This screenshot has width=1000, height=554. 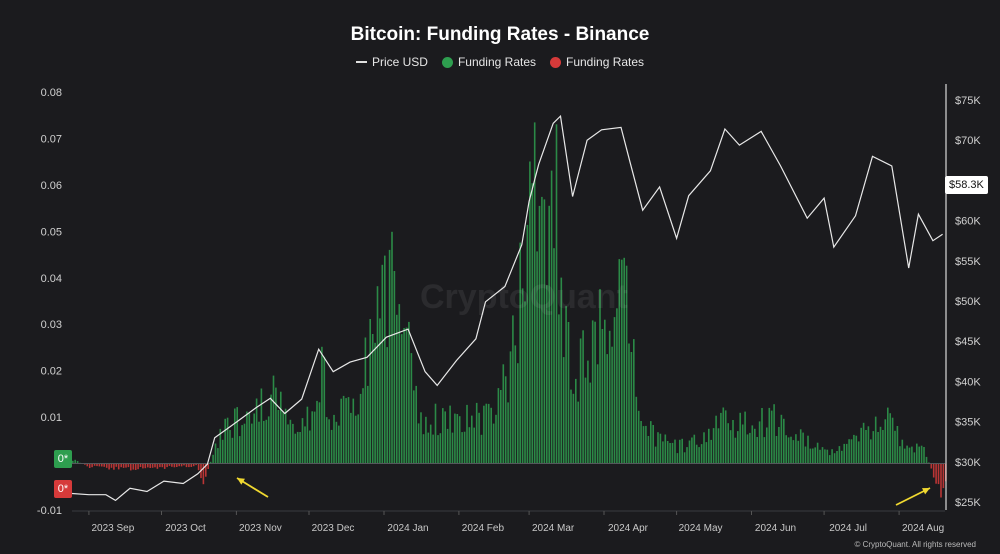 What do you see at coordinates (63, 489) in the screenshot?
I see `zero-badge-negative: 0*` at bounding box center [63, 489].